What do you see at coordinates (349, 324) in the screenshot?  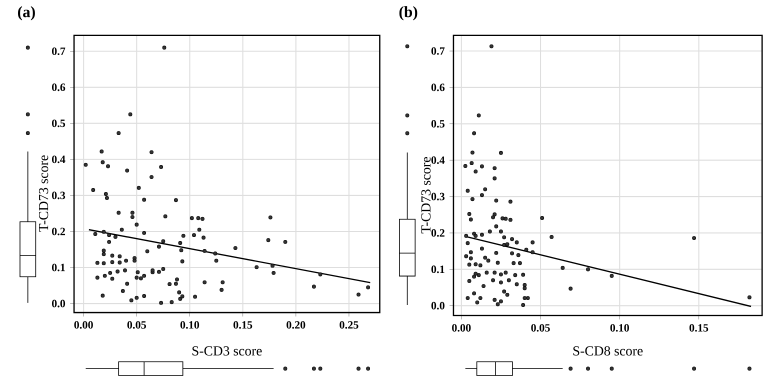 I see `x-tick-label: 0.25` at bounding box center [349, 324].